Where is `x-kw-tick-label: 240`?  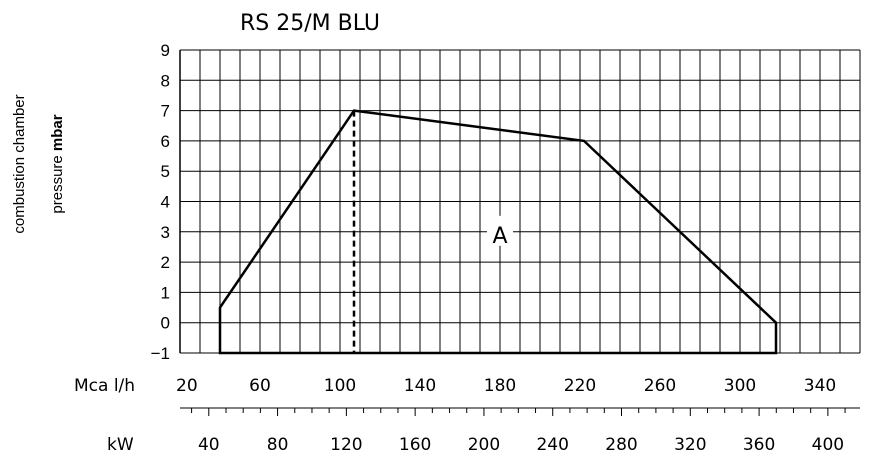 x-kw-tick-label: 240 is located at coordinates (552, 445).